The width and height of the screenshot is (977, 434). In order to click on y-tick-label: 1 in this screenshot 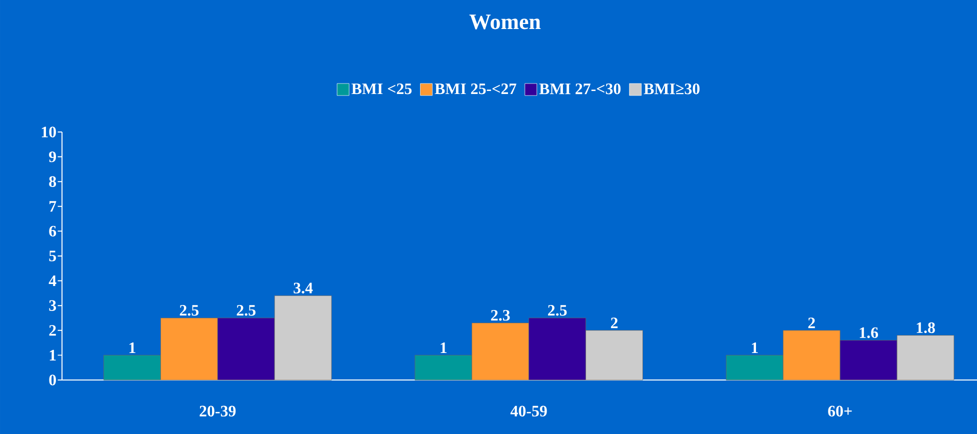, I will do `click(53, 355)`.